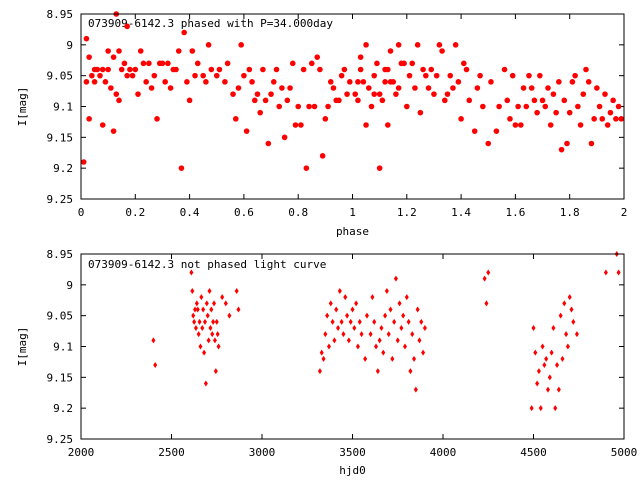 This screenshot has height=480, width=640. Describe the element at coordinates (81, 212) in the screenshot. I see `phased-x-tick-label: 0` at that location.